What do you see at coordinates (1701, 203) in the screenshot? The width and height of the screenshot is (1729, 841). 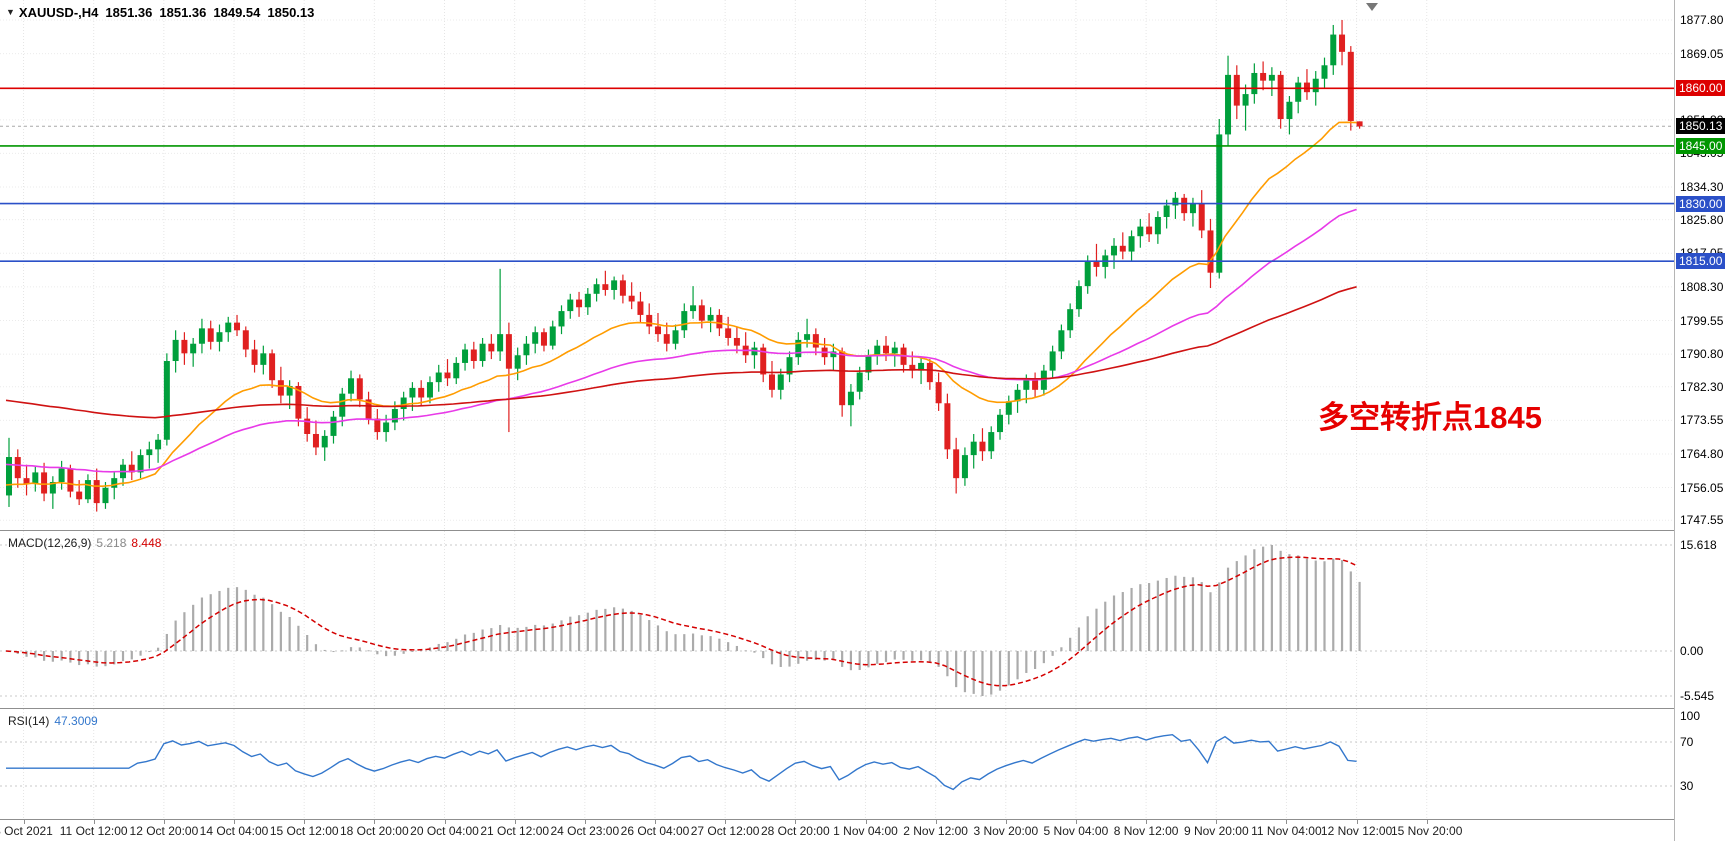 I see `hline-price-badge: 1830.00` at bounding box center [1701, 203].